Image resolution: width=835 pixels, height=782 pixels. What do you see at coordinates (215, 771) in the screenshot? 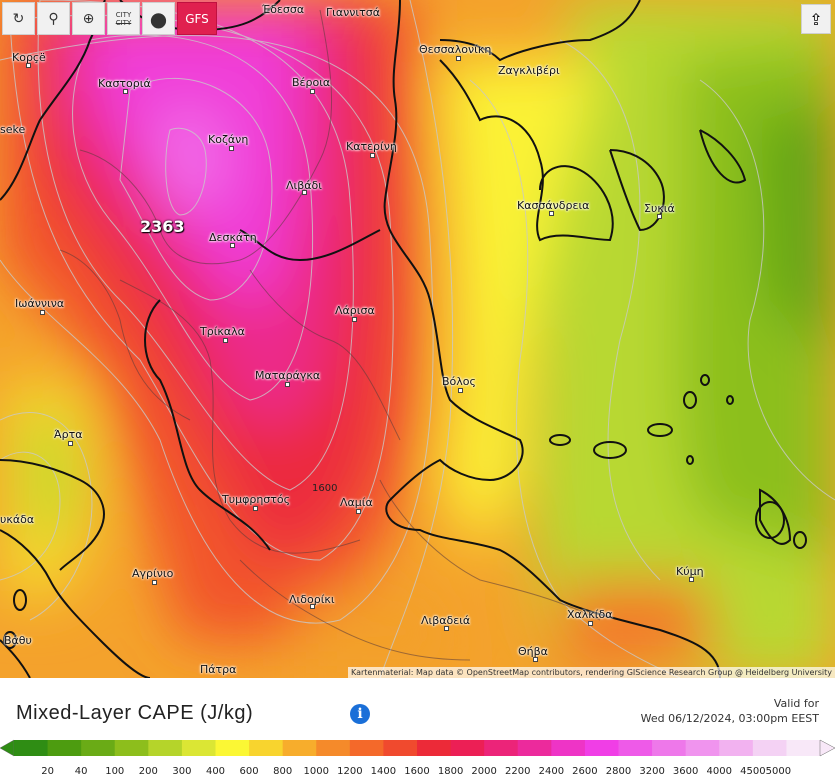
I see `scale-tick-label: 400` at bounding box center [215, 771].